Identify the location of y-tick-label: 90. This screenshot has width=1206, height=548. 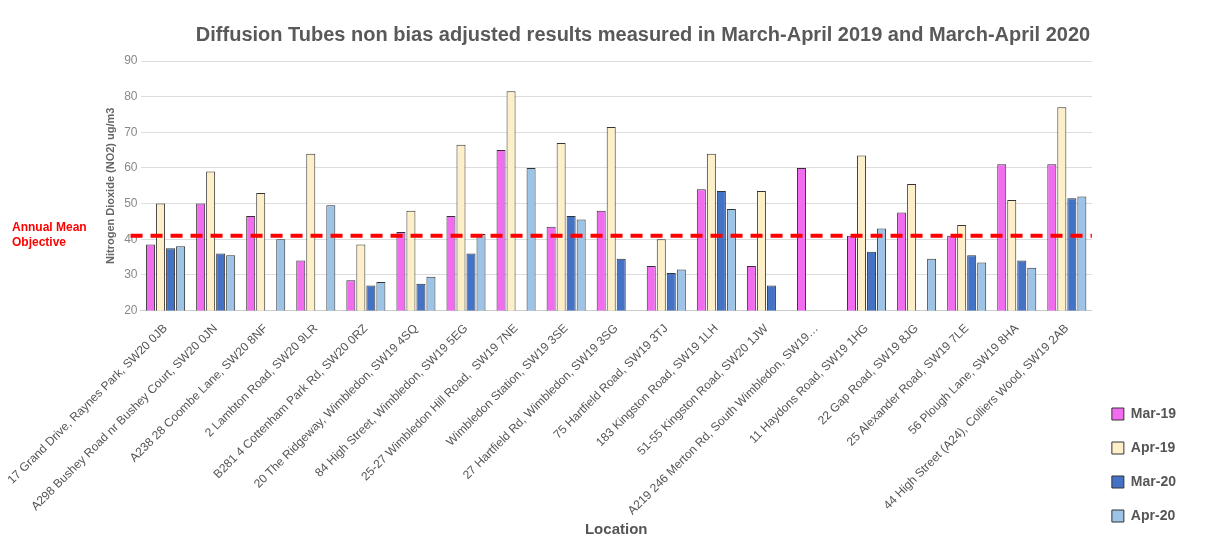
(131, 60).